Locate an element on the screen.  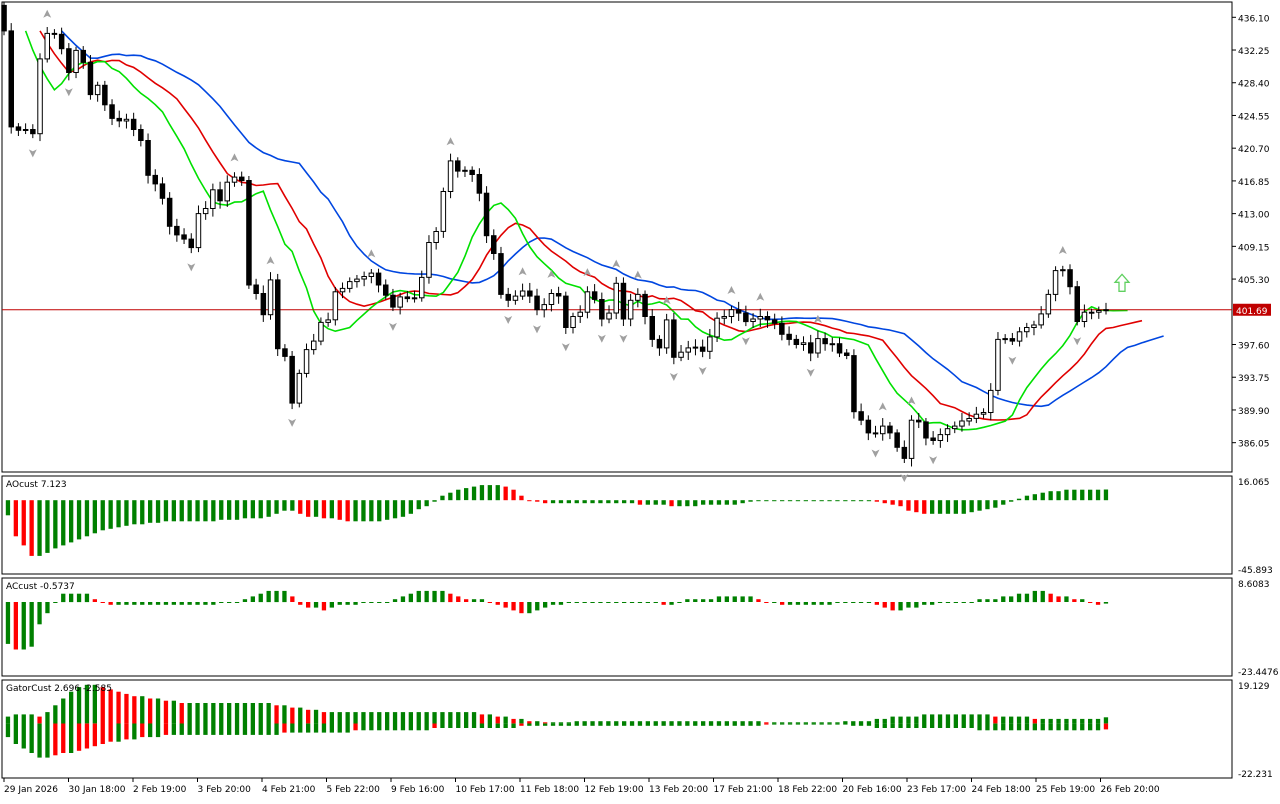
fractal-down-marker is located at coordinates (392, 326).